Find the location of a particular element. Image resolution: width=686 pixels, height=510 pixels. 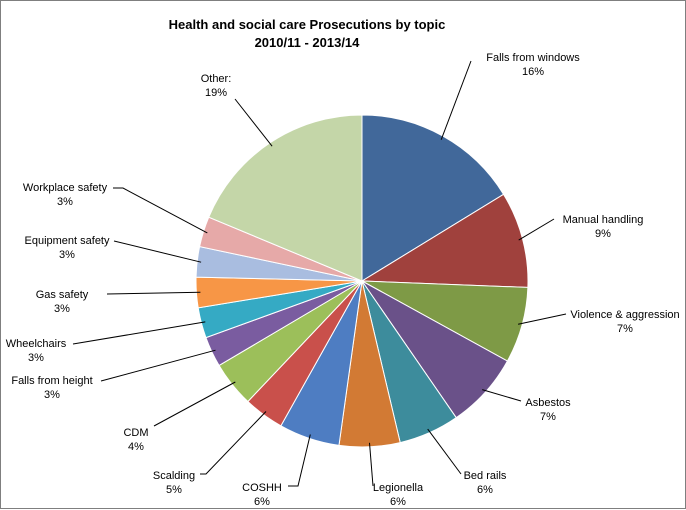

slice-label: Workplace safety 3% is located at coordinates (65, 195).